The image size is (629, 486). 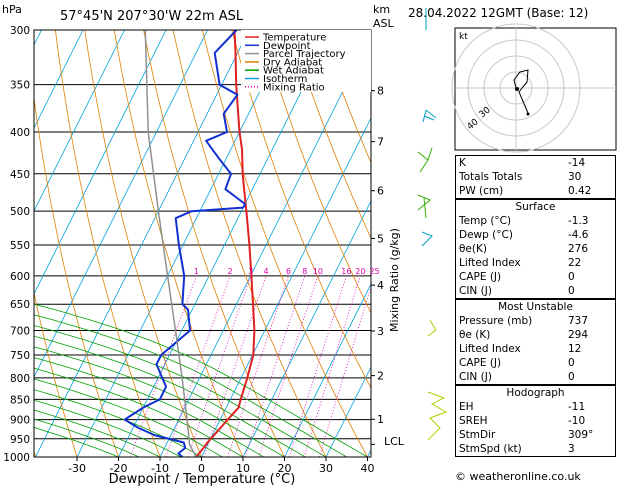 What do you see at coordinates (535, 206) in the screenshot?
I see `surface-title: Surface` at bounding box center [535, 206].